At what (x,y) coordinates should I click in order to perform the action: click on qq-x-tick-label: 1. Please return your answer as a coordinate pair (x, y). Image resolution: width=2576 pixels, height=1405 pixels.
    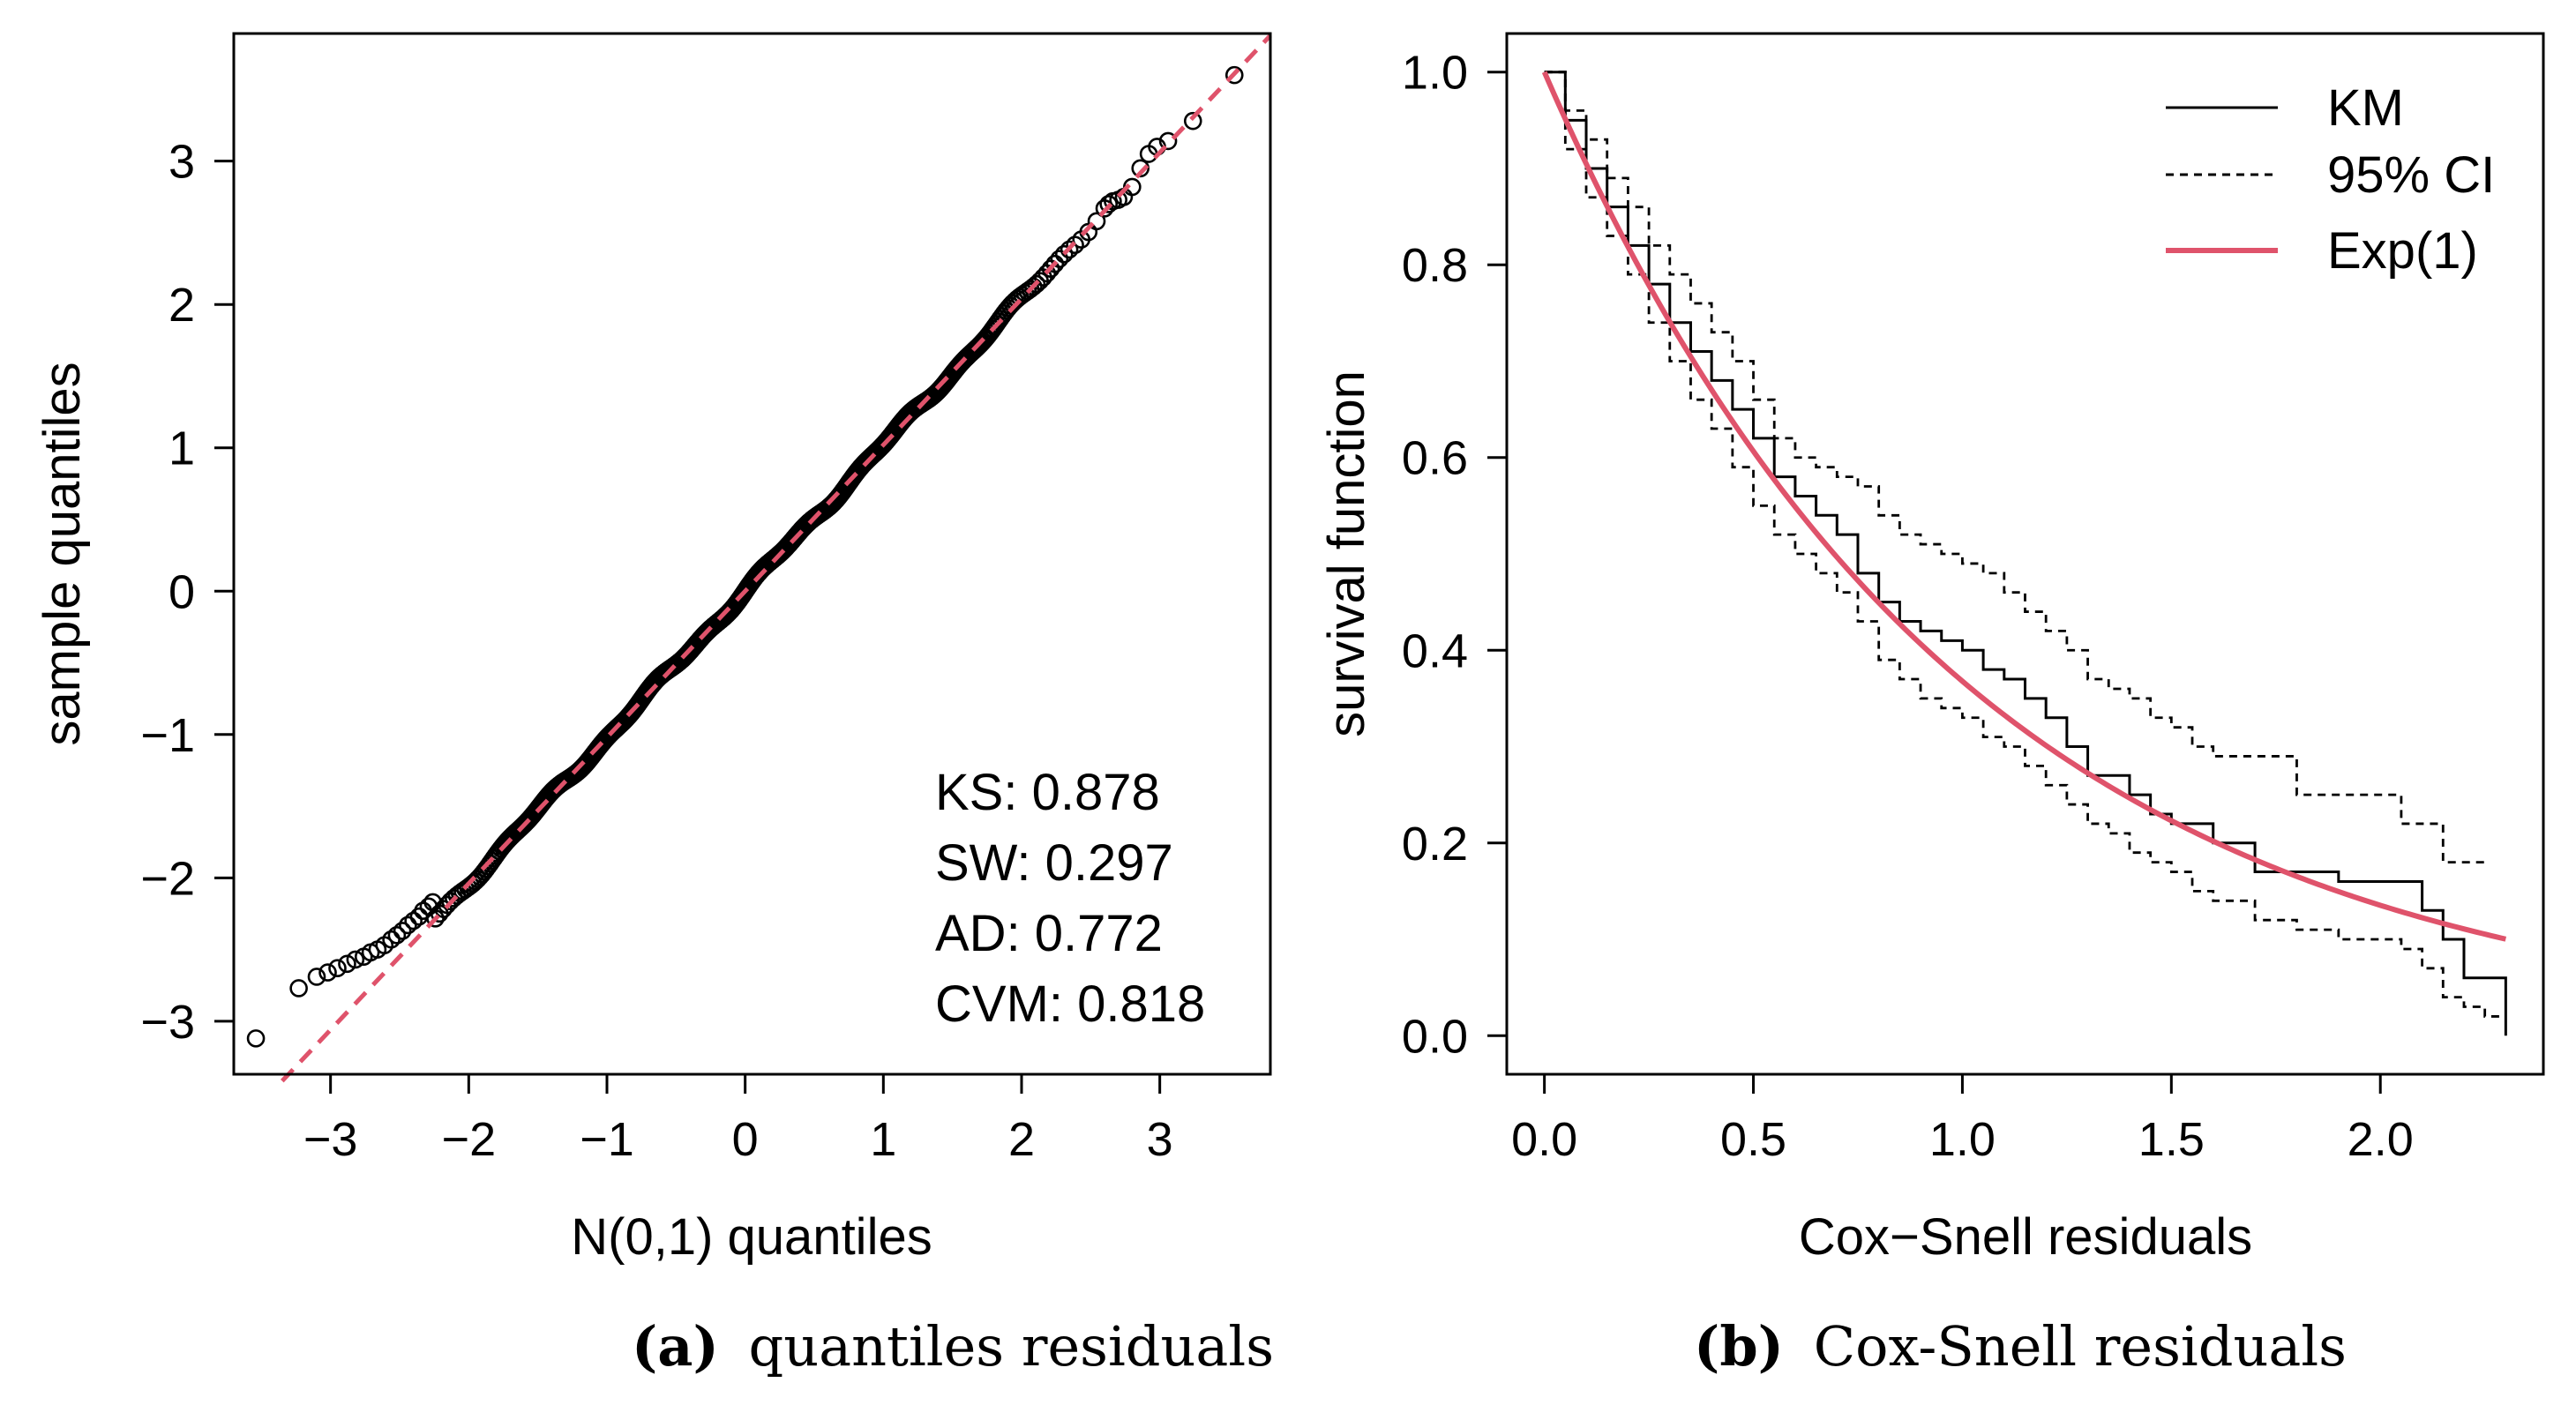
    Looking at the image, I should click on (883, 1139).